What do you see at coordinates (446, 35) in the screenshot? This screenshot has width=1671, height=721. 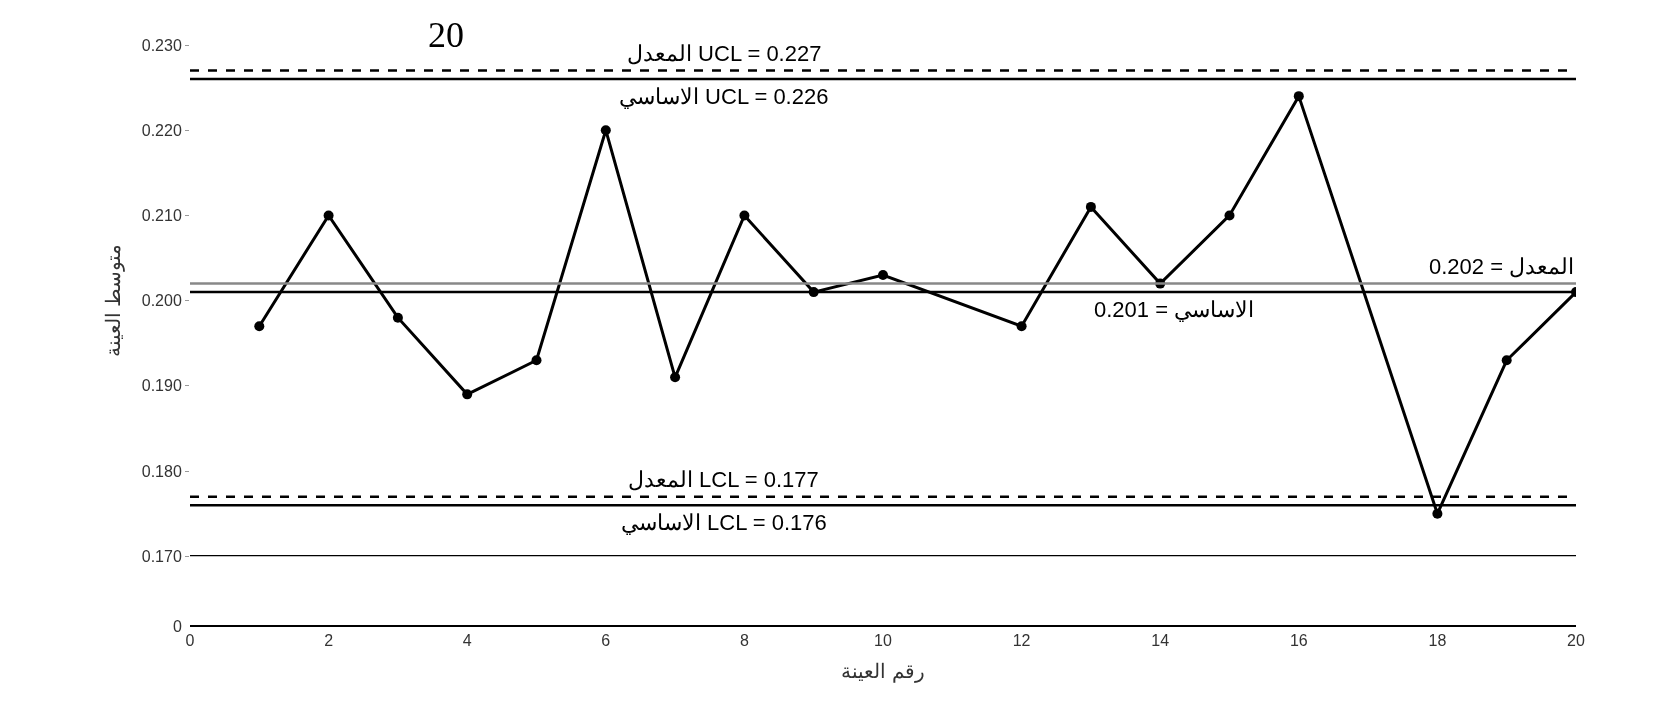 I see `annotation: 20` at bounding box center [446, 35].